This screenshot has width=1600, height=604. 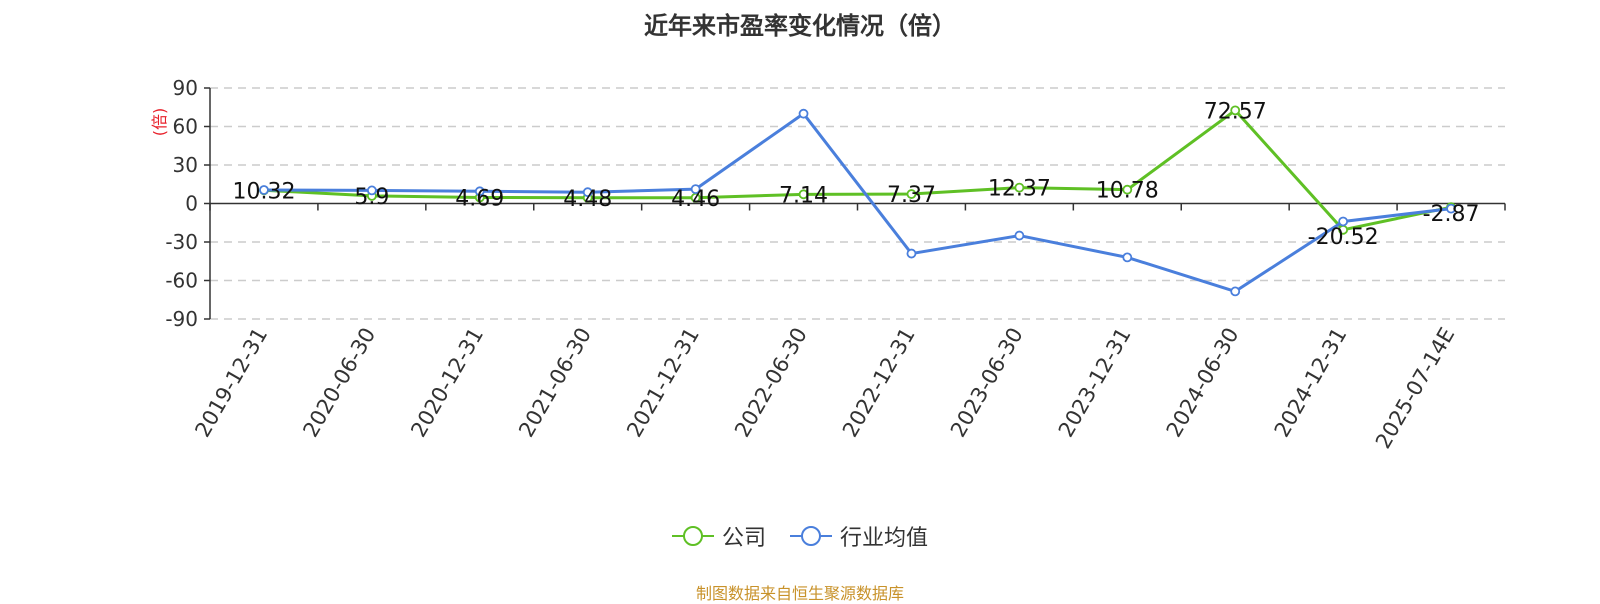 What do you see at coordinates (447, 382) in the screenshot?
I see `x-tick-label: 2020-12-31` at bounding box center [447, 382].